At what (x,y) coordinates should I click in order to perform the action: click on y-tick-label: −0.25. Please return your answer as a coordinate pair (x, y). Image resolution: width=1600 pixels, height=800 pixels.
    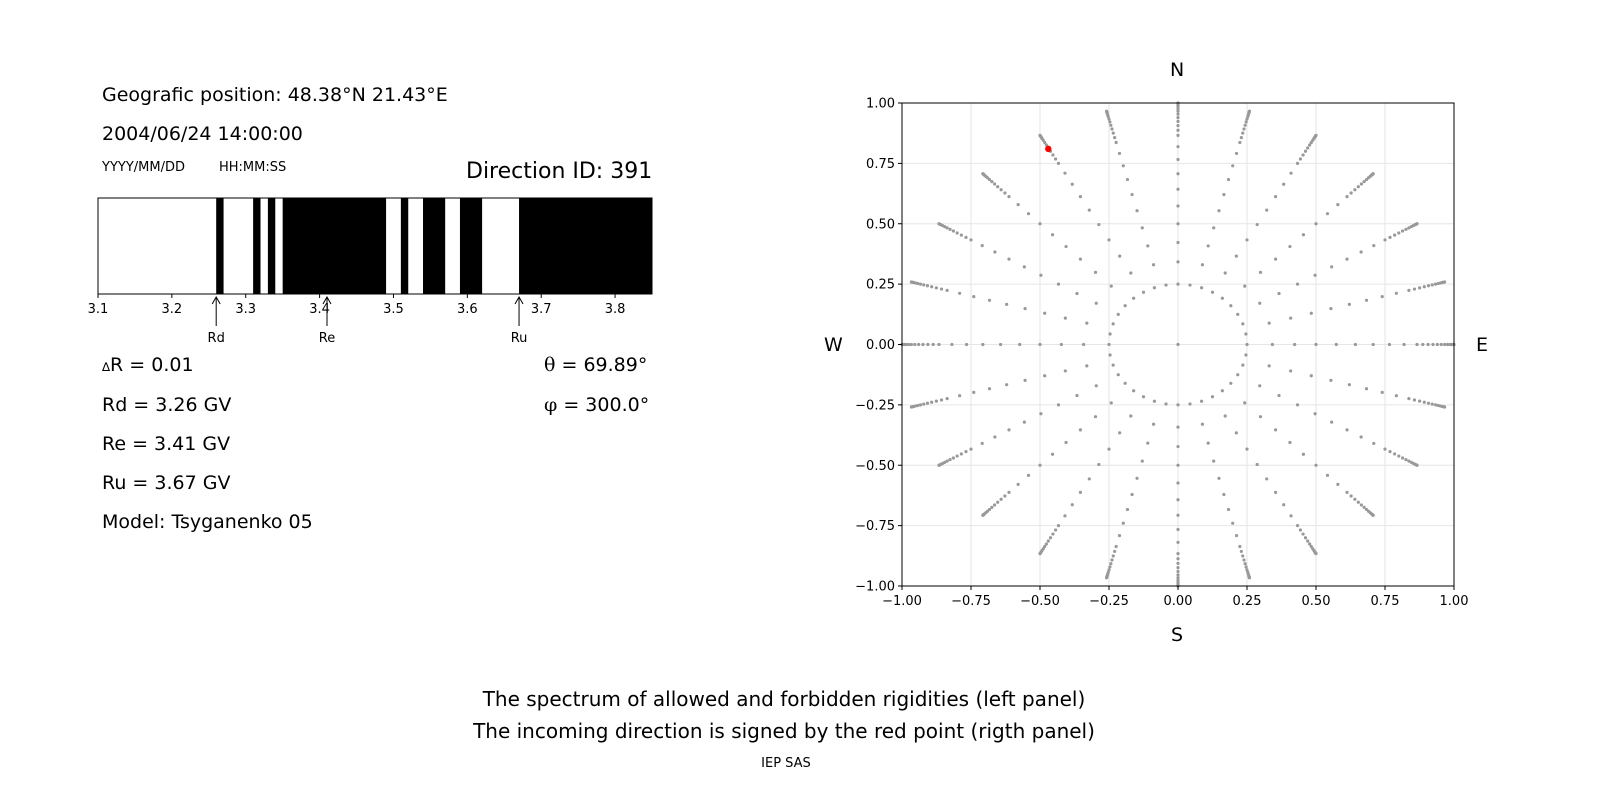
    Looking at the image, I should click on (875, 405).